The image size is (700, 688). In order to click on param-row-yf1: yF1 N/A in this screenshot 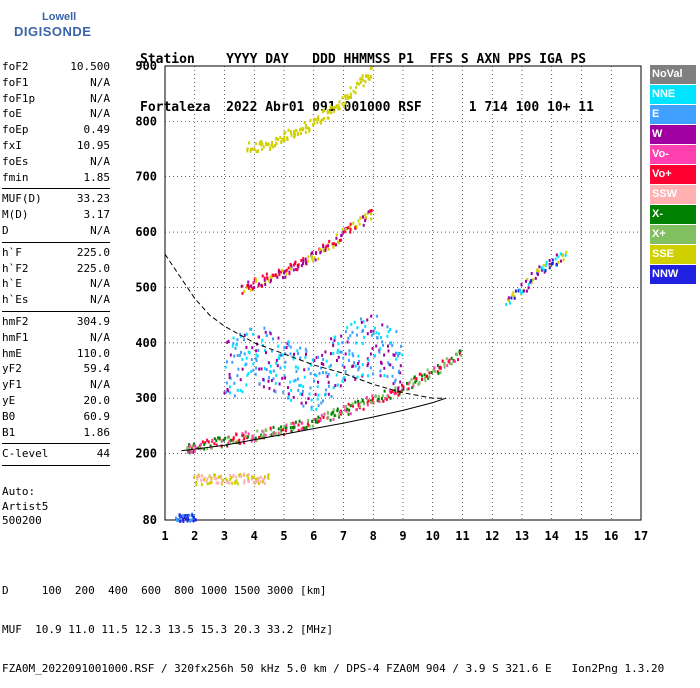, I will do `click(56, 386)`.